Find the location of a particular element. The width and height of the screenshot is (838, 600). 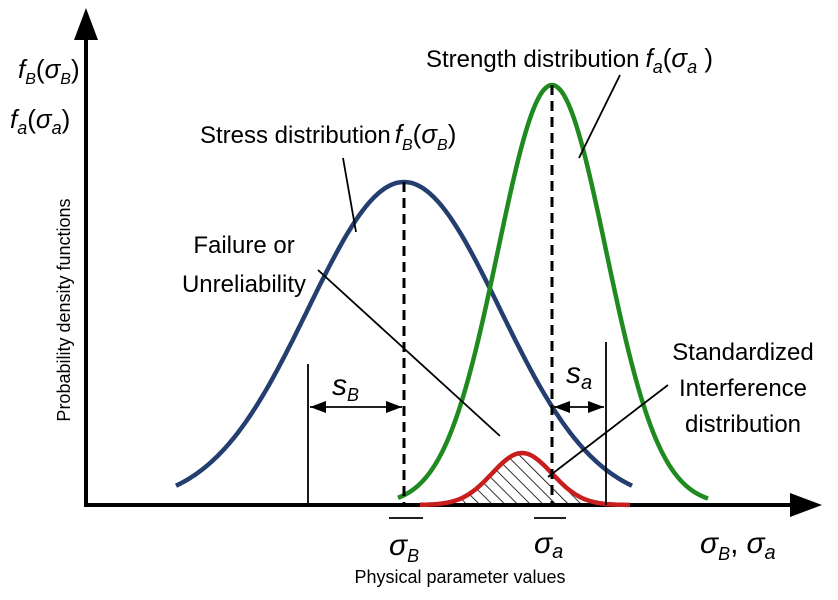

y-axis-title: Probability density functions is located at coordinates (64, 309).